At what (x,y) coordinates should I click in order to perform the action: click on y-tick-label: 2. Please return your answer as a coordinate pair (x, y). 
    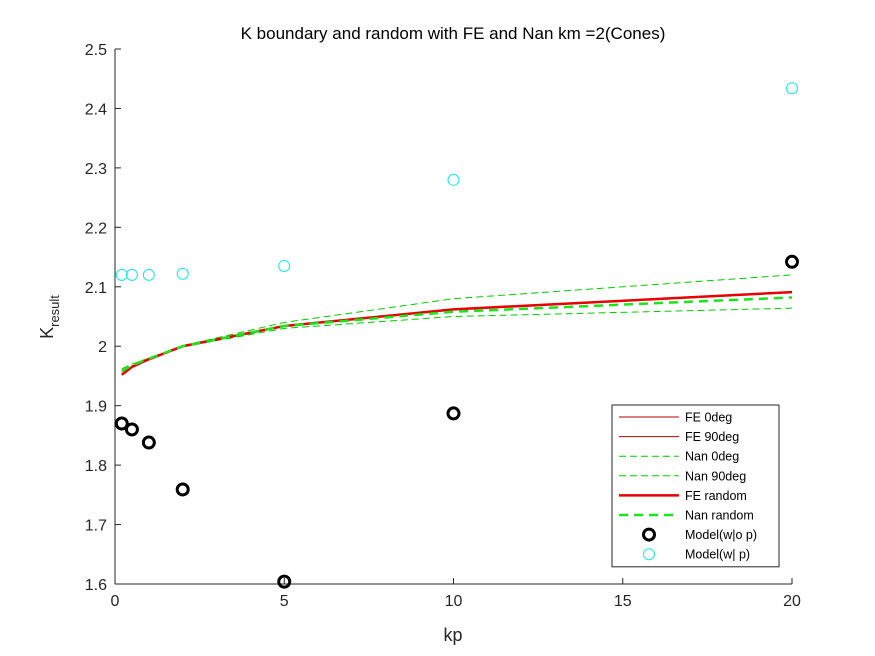
    Looking at the image, I should click on (102, 347).